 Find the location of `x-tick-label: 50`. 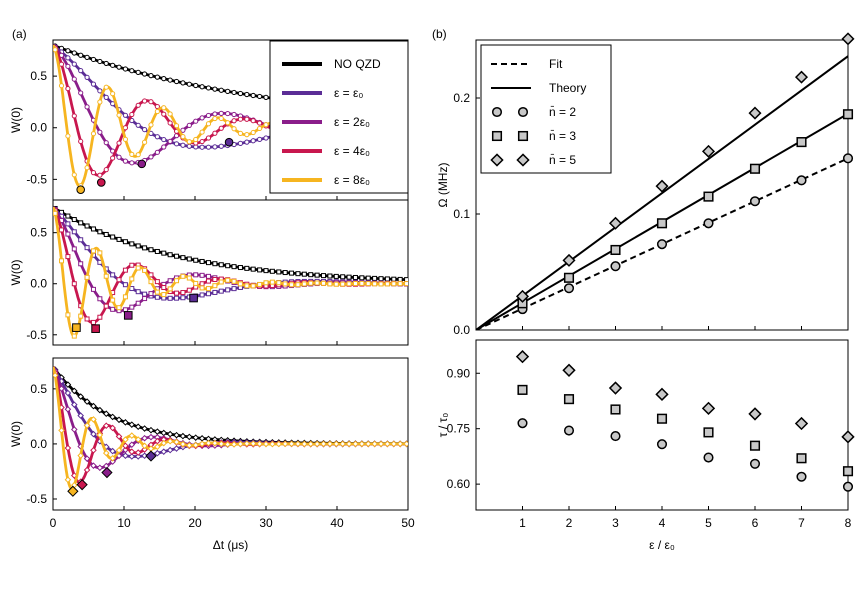

x-tick-label: 50 is located at coordinates (408, 523).